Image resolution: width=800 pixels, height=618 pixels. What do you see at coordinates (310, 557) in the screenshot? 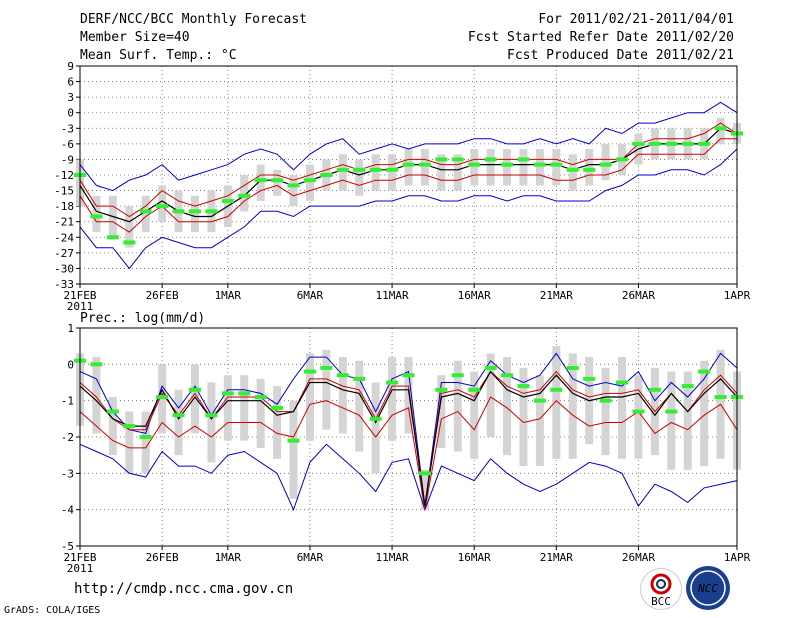
I see `x-tick-label: 6MAR` at bounding box center [310, 557].